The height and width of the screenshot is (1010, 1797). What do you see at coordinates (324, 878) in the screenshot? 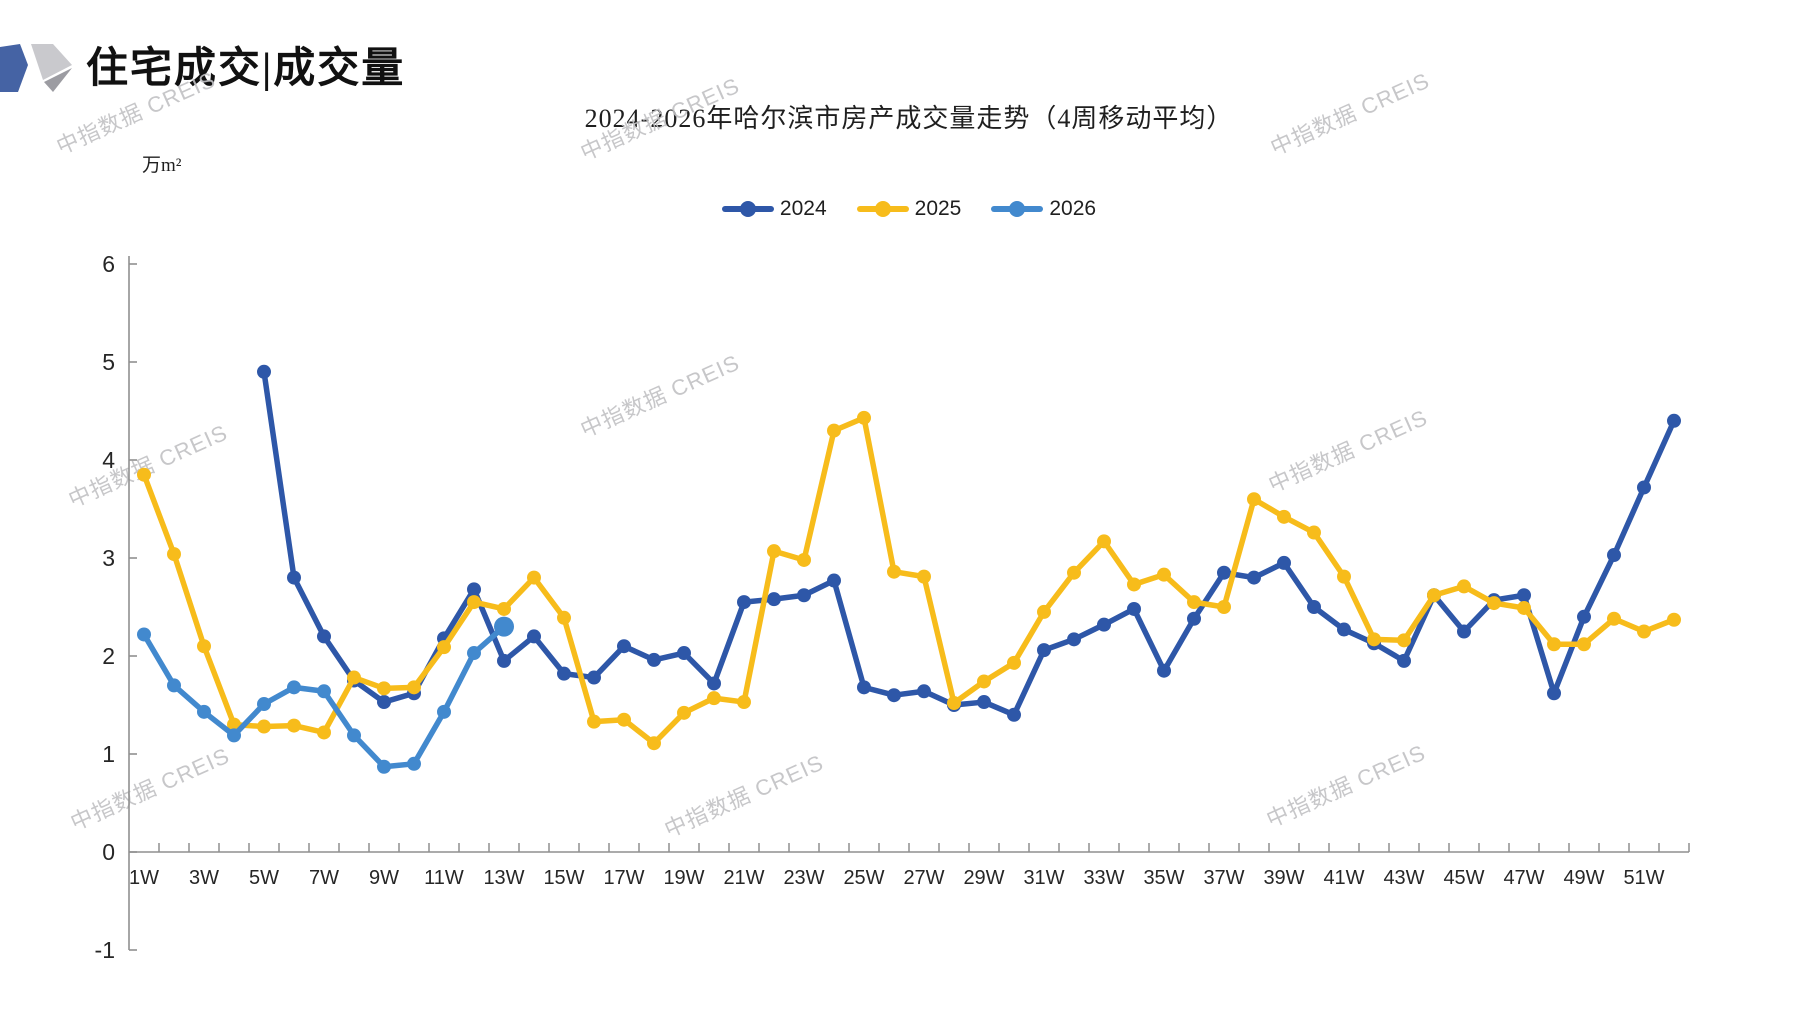
I see `x-tick-label: 7W` at bounding box center [324, 878].